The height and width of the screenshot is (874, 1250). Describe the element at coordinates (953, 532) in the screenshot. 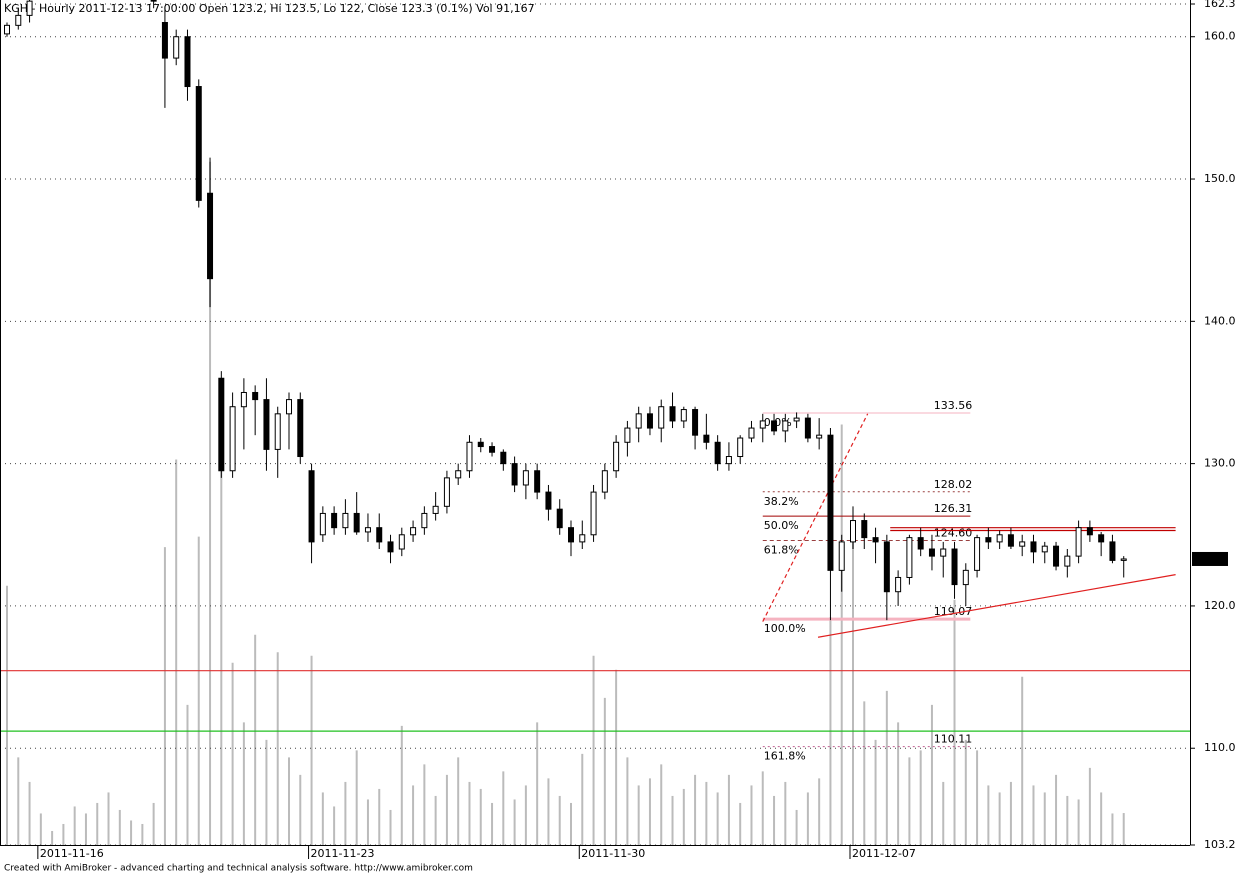

I see `fib-price: 124.60` at that location.